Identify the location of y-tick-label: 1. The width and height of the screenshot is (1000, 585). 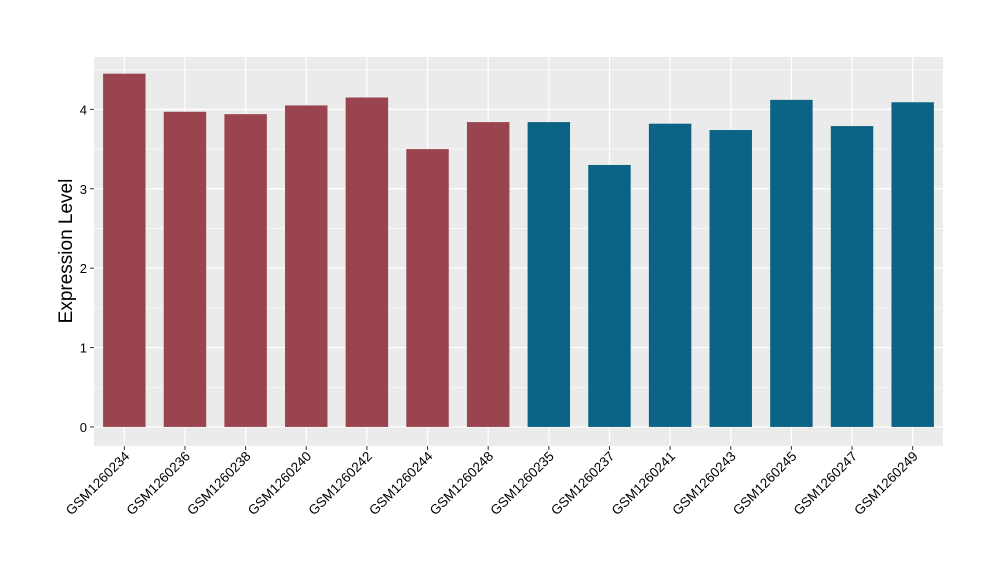
(83, 348).